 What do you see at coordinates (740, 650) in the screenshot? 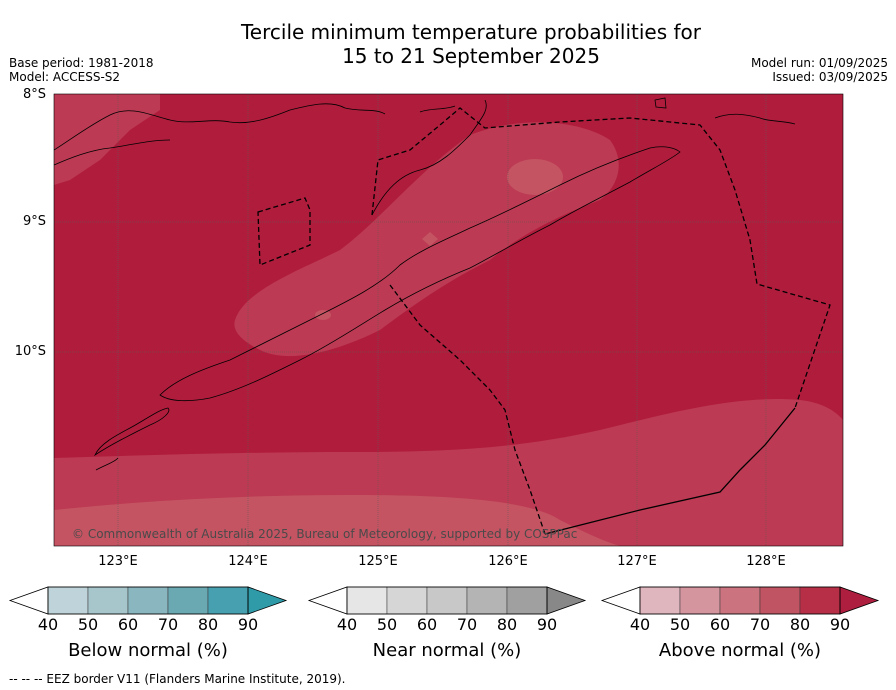
I see `colorbar-title-above: Above normal (%)` at bounding box center [740, 650].